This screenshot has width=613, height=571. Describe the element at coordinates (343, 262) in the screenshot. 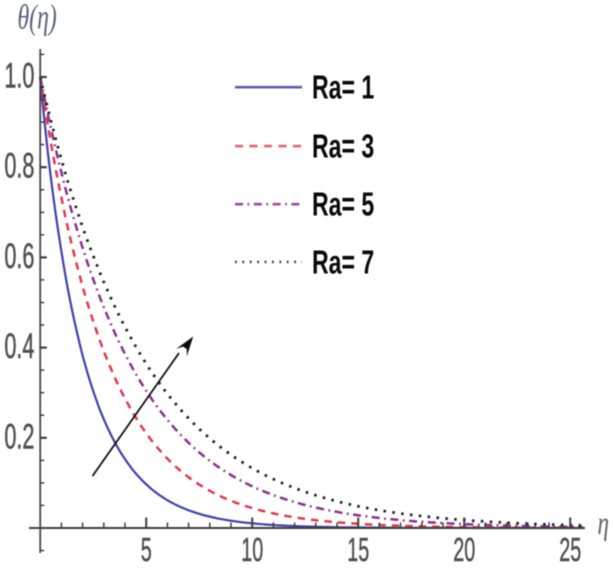

I see `svg-text: Ra= 7` at that location.